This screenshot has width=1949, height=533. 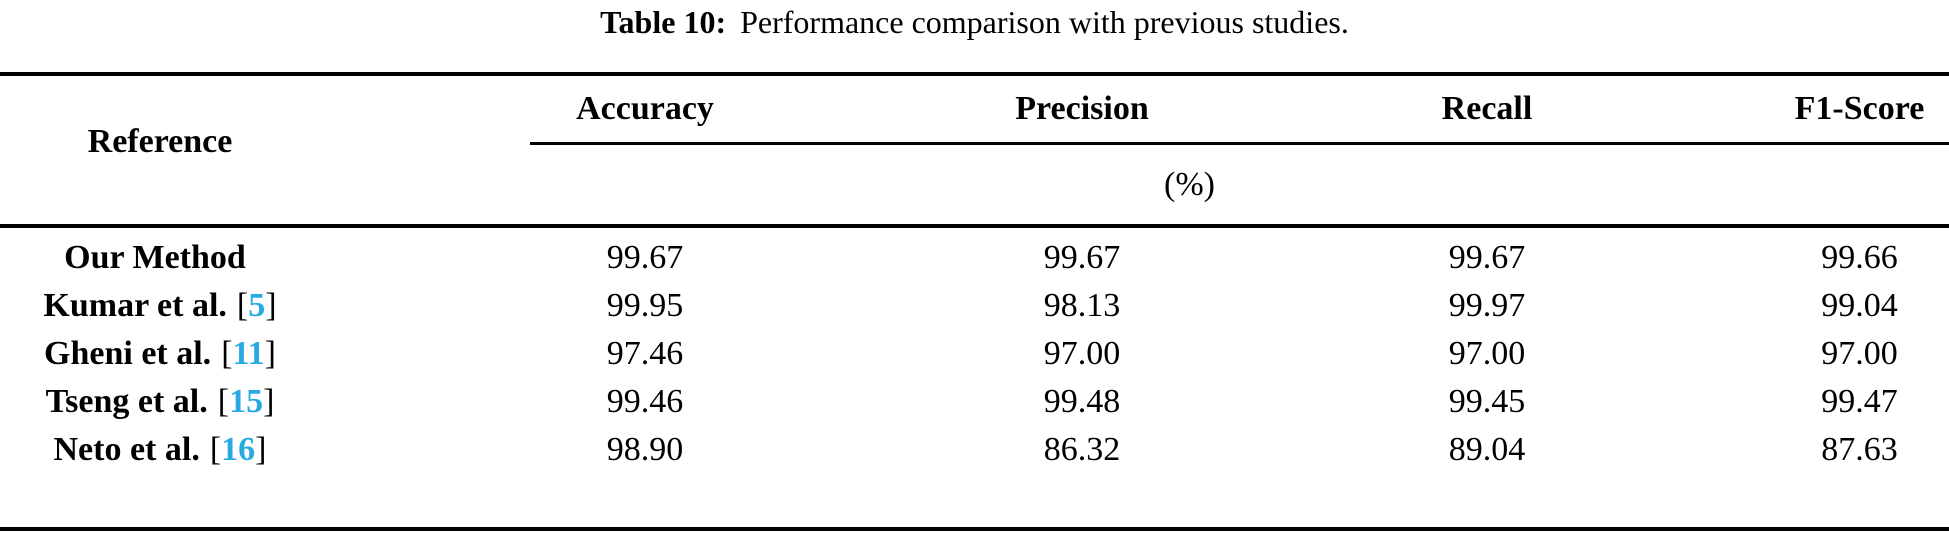 I want to click on table-row: Gheni et al. [11] 97.46 97.00 97.00 97.00, so click(x=974, y=354).